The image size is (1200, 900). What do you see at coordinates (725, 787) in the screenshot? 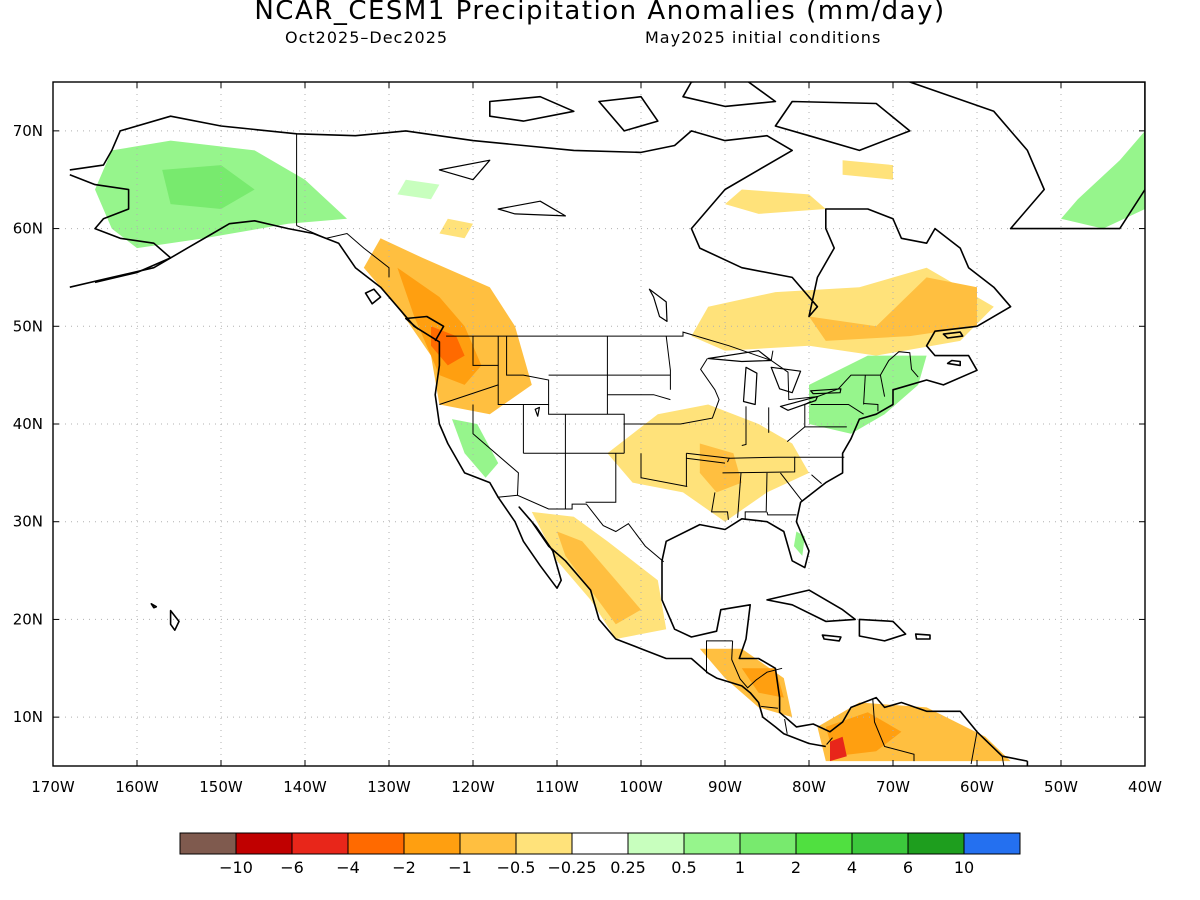
I see `lon-tick-label: 90W` at bounding box center [725, 787].